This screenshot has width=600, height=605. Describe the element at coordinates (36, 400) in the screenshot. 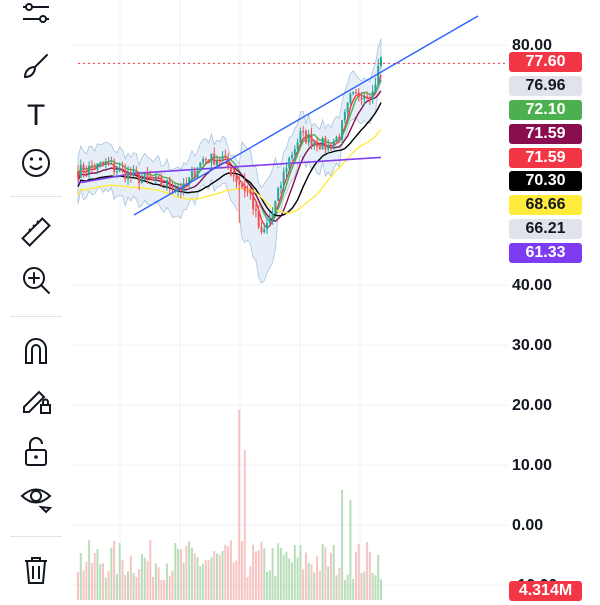

I see `lock-drawing-button` at that location.